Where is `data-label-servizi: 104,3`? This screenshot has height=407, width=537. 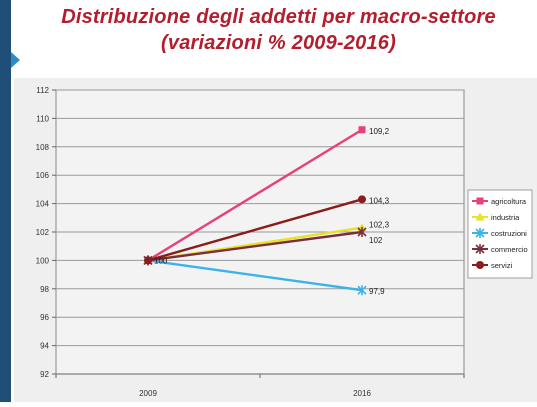
data-label-servizi: 104,3 is located at coordinates (379, 200).